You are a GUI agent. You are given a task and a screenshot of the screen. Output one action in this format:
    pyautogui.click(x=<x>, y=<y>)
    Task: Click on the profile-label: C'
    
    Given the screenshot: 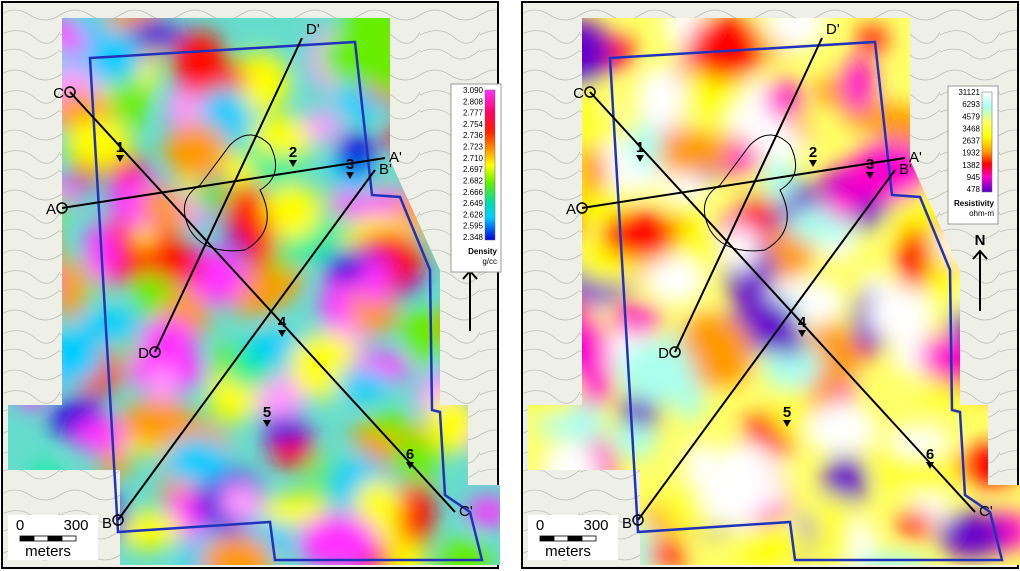 What is the action you would take?
    pyautogui.click(x=986, y=511)
    